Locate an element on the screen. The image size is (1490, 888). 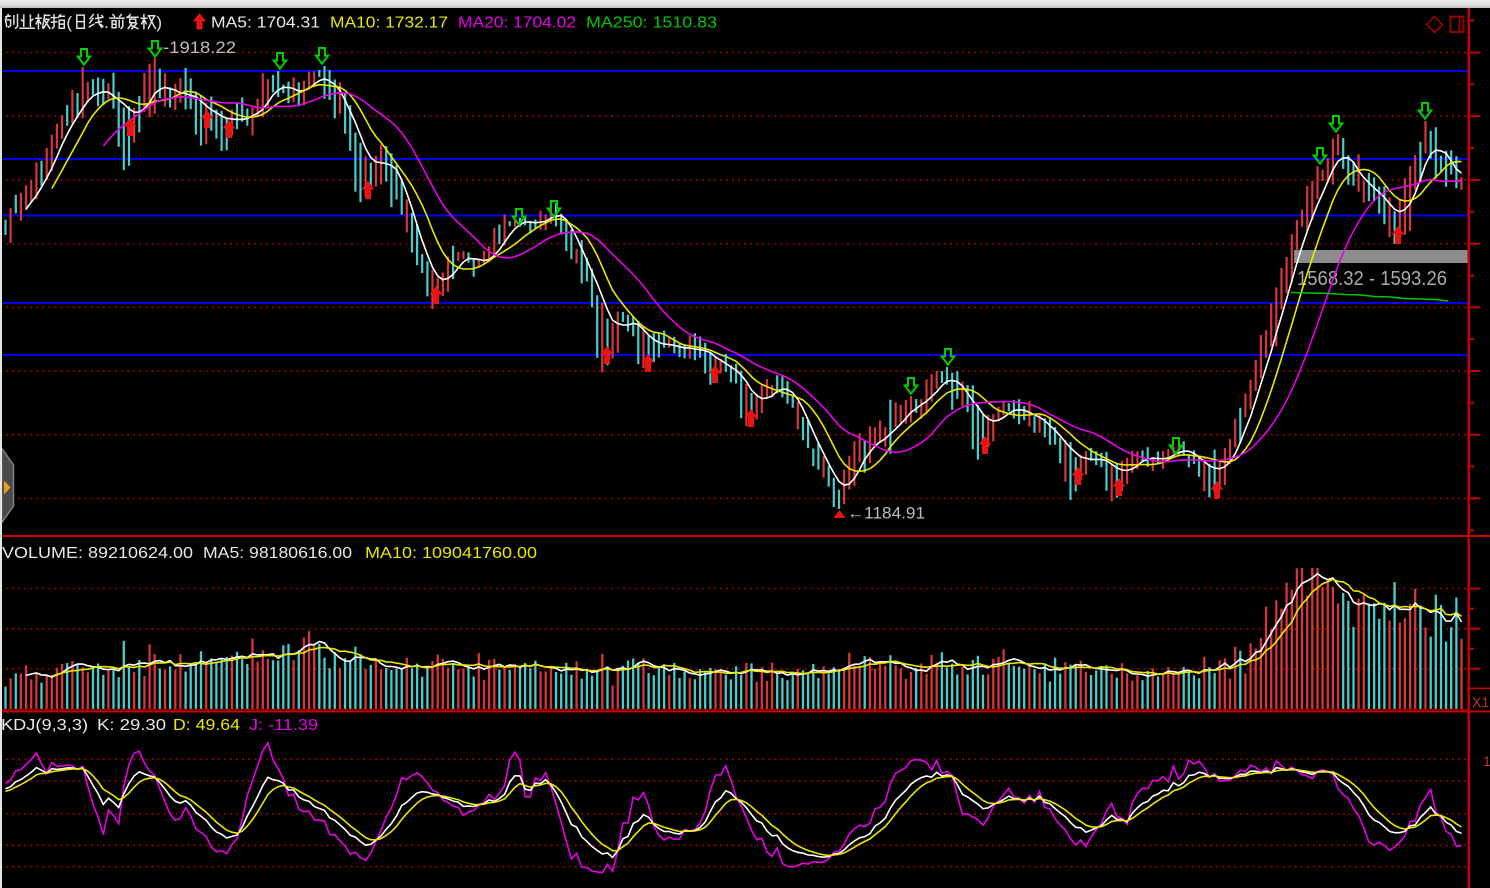
svg-text: J: -11.39 is located at coordinates (283, 725).